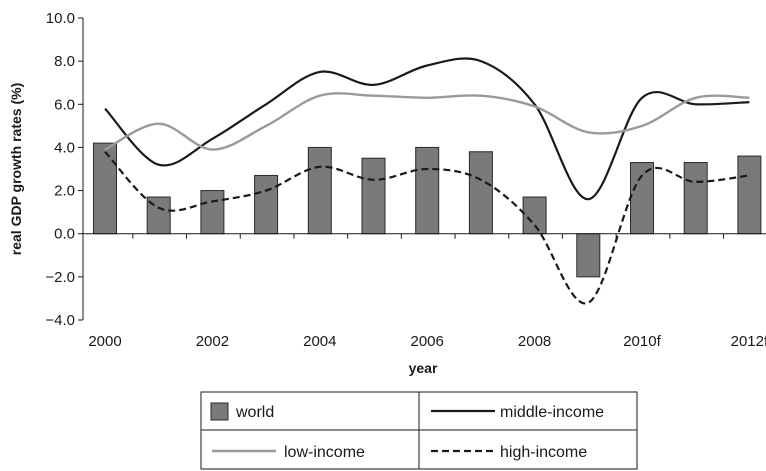  I want to click on x-tick-label: 2012f, so click(748, 341).